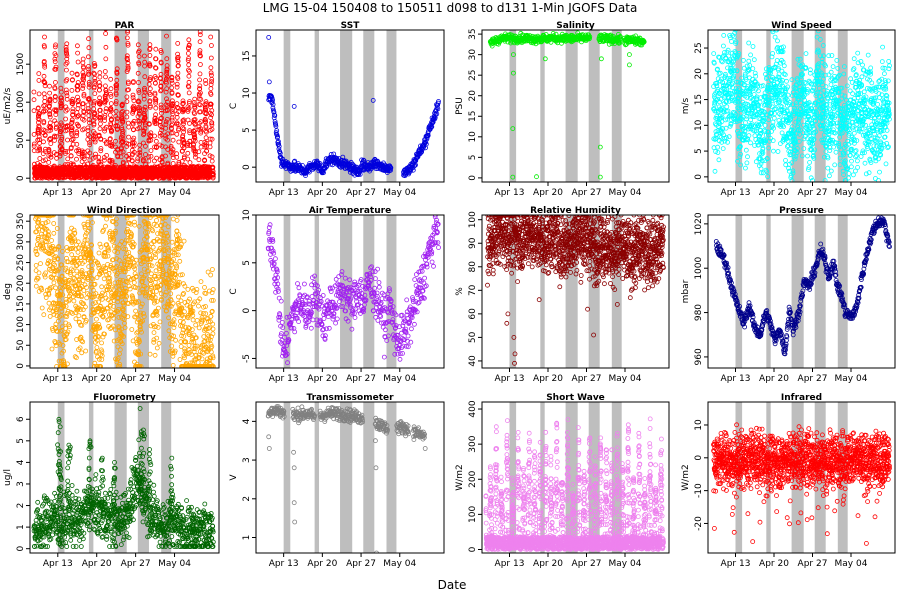  I want to click on salinity-y-tick-label: 30, so click(473, 55).